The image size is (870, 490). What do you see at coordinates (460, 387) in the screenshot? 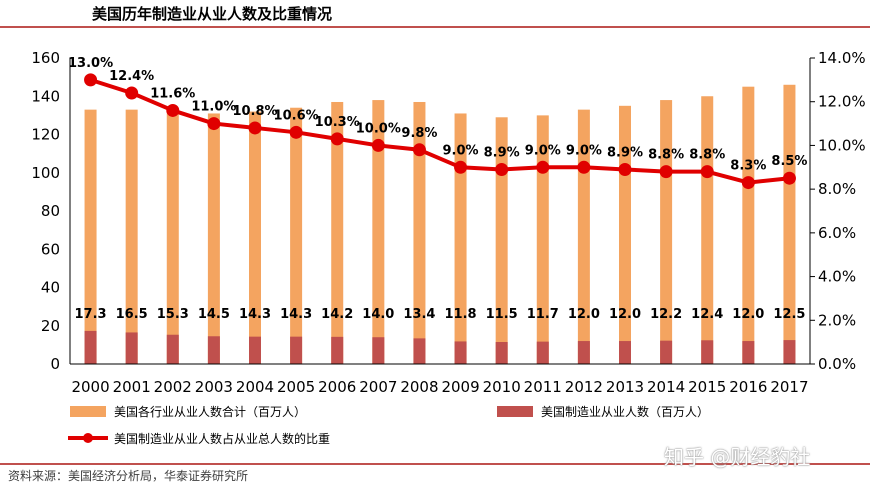
I see `x-tick-label: 2009` at bounding box center [460, 387].